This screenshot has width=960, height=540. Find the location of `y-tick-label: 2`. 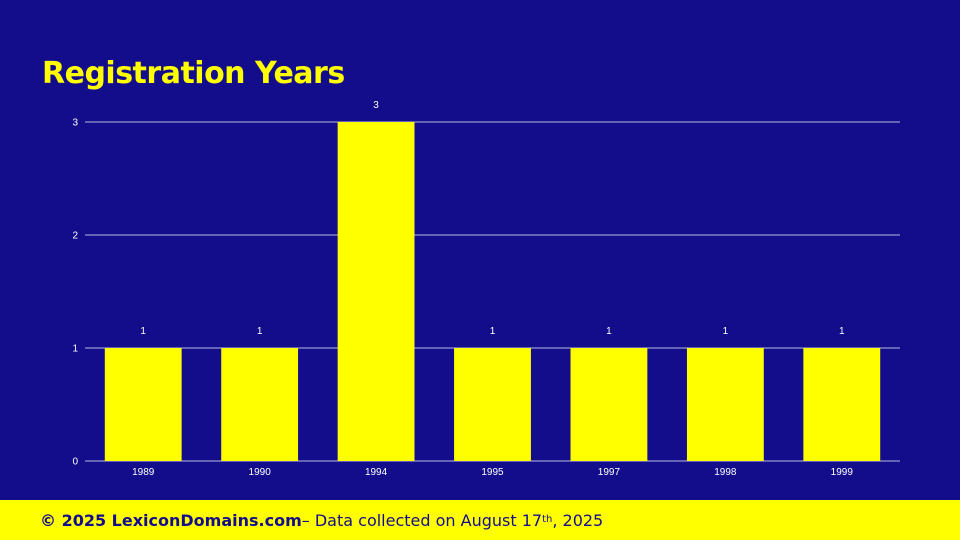

y-tick-label: 2 is located at coordinates (75, 236).